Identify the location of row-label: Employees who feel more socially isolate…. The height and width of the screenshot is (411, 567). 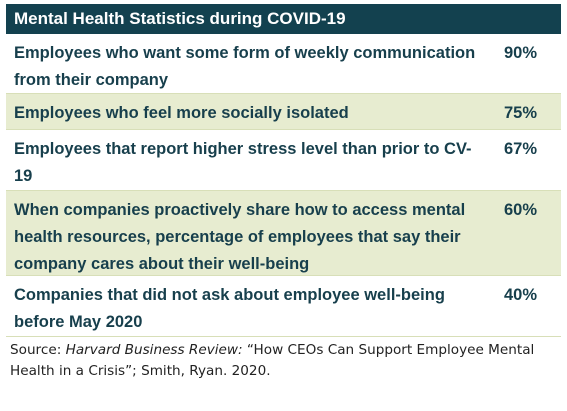
(181, 113).